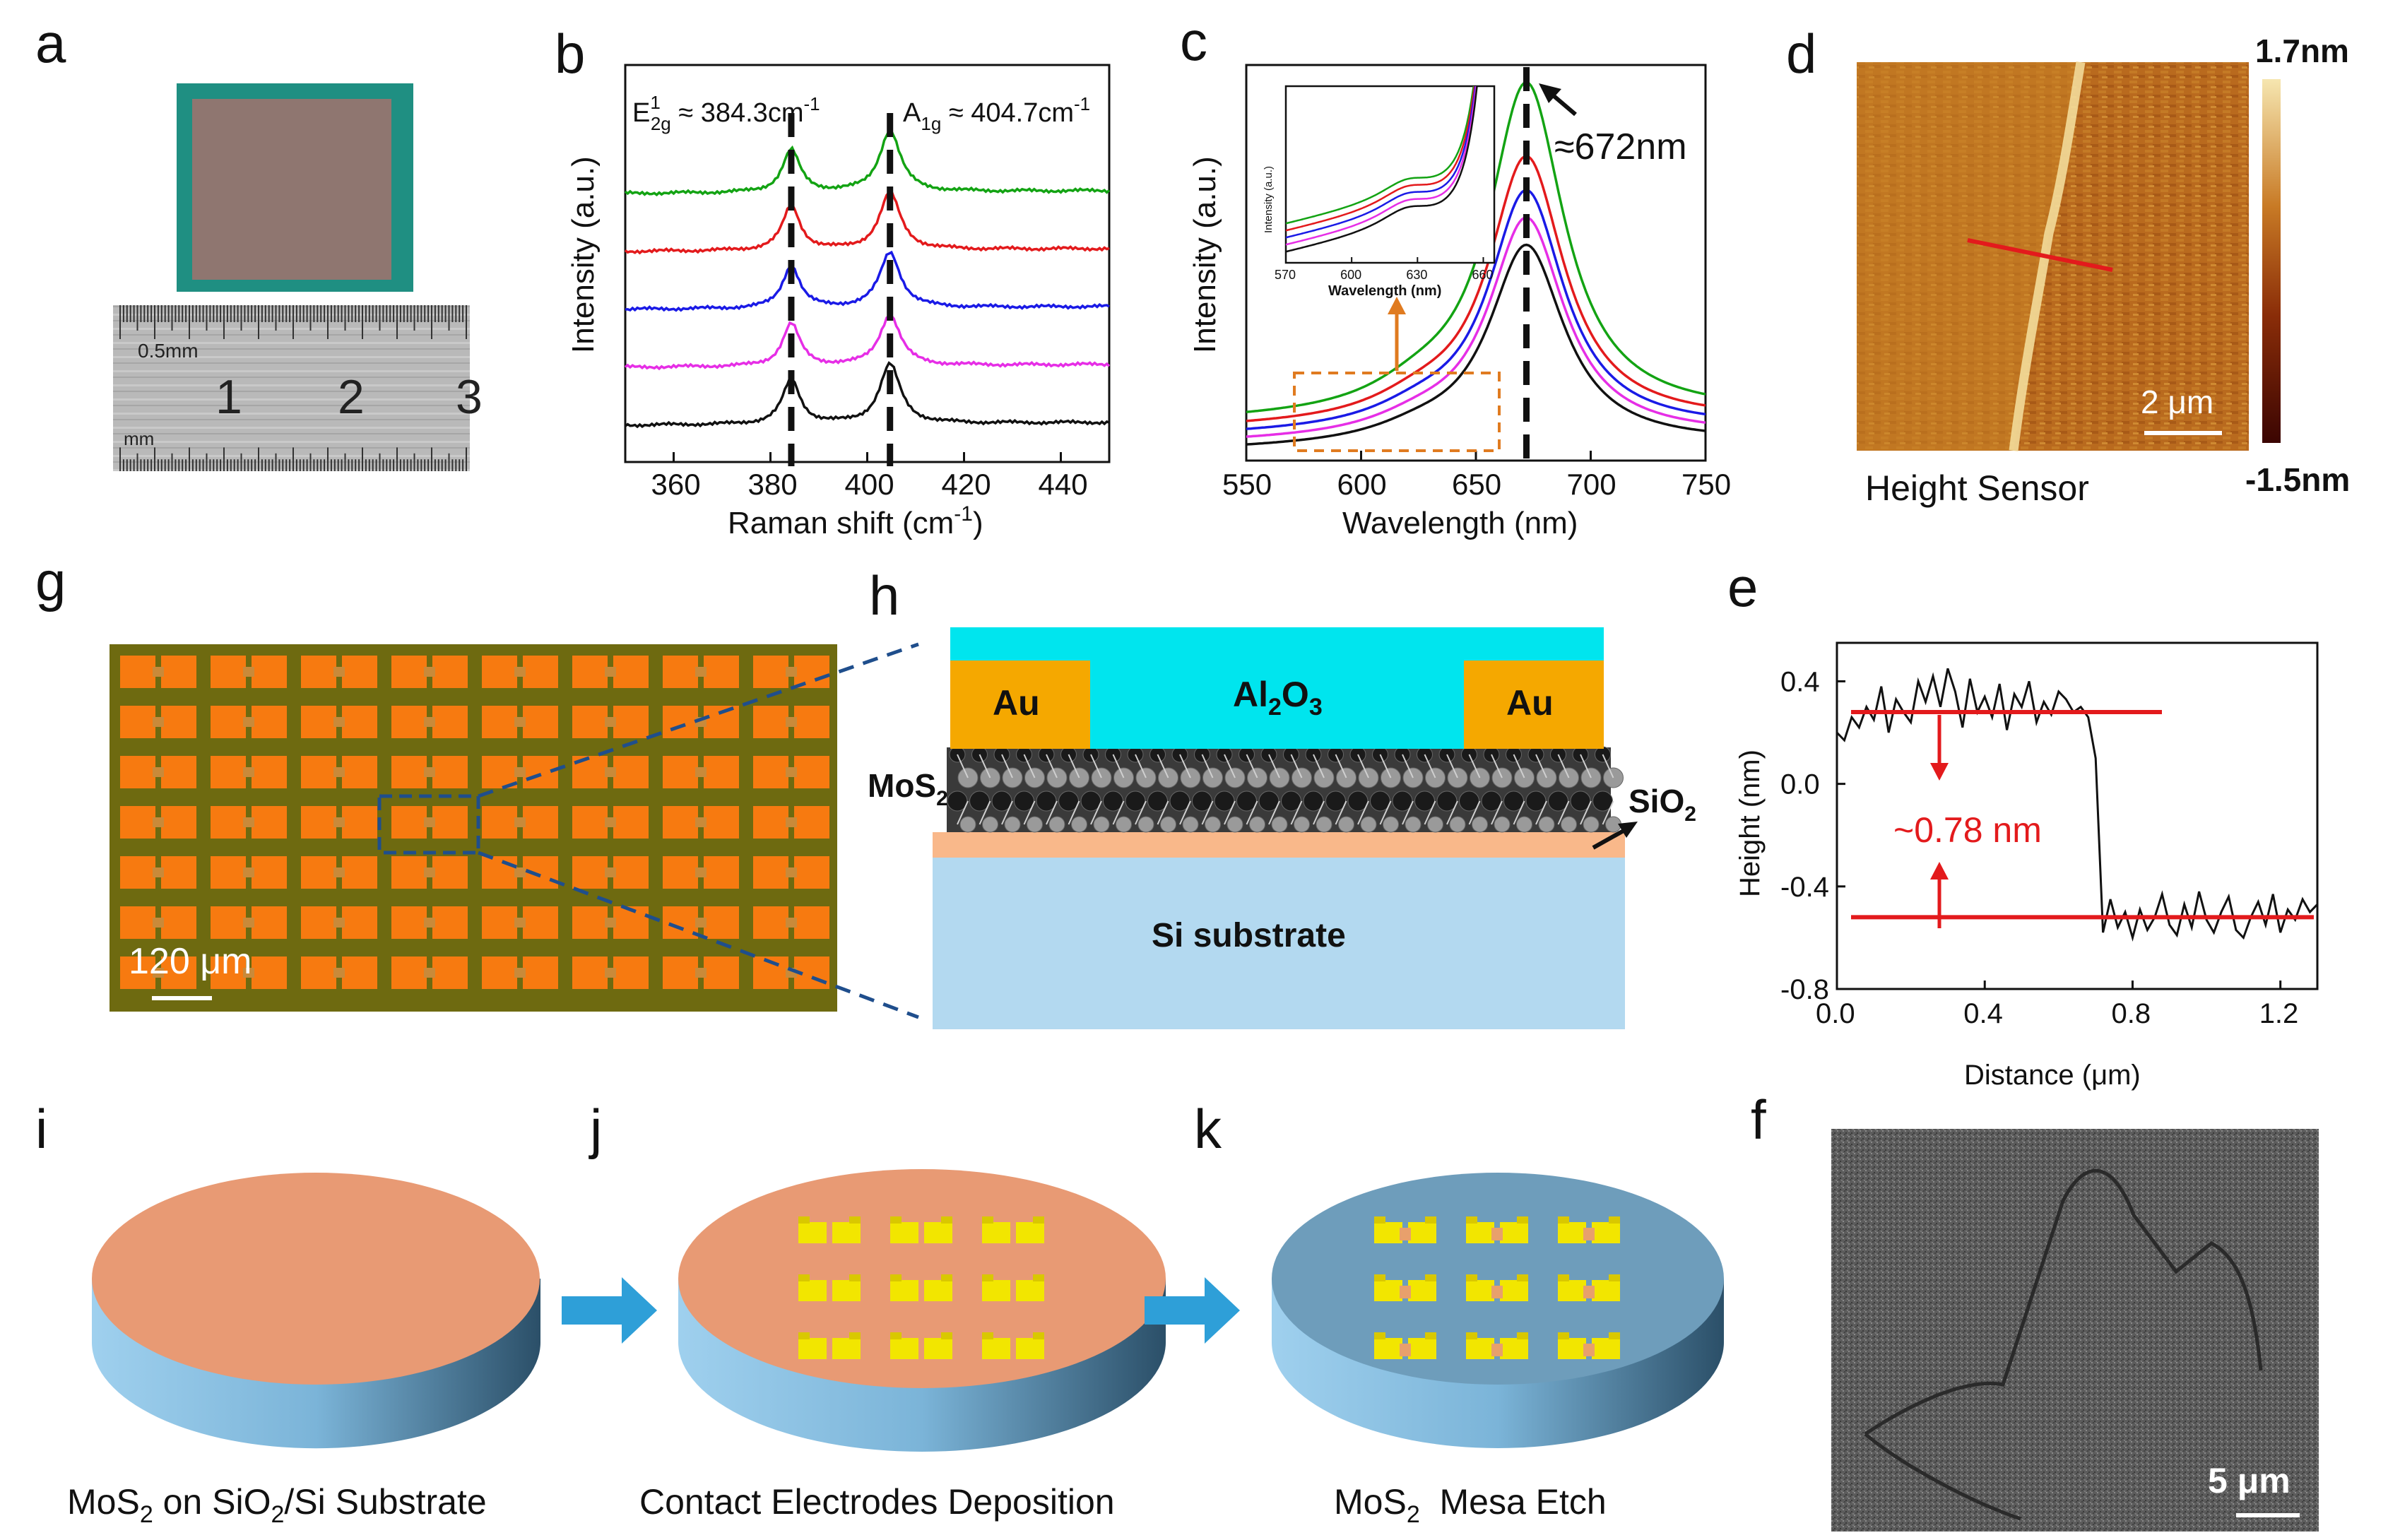 The image size is (2388, 1540). What do you see at coordinates (1278, 698) in the screenshot?
I see `al2o3-label: Al2O3` at bounding box center [1278, 698].